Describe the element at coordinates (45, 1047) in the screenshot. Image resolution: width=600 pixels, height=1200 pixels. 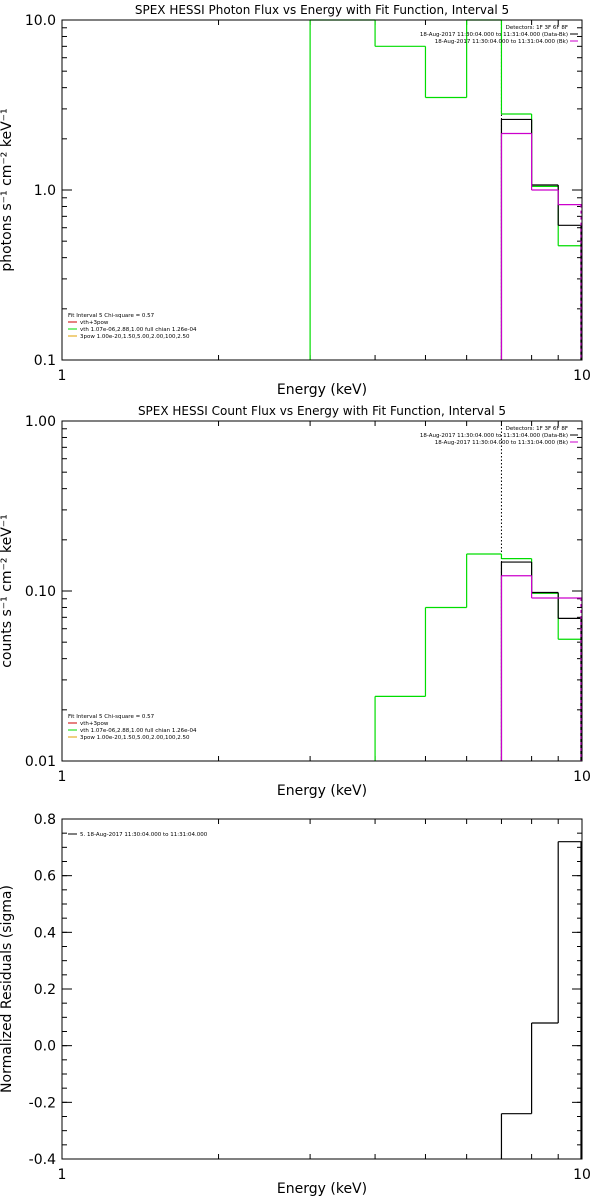
I see `y-tick-label: 0.0` at that location.